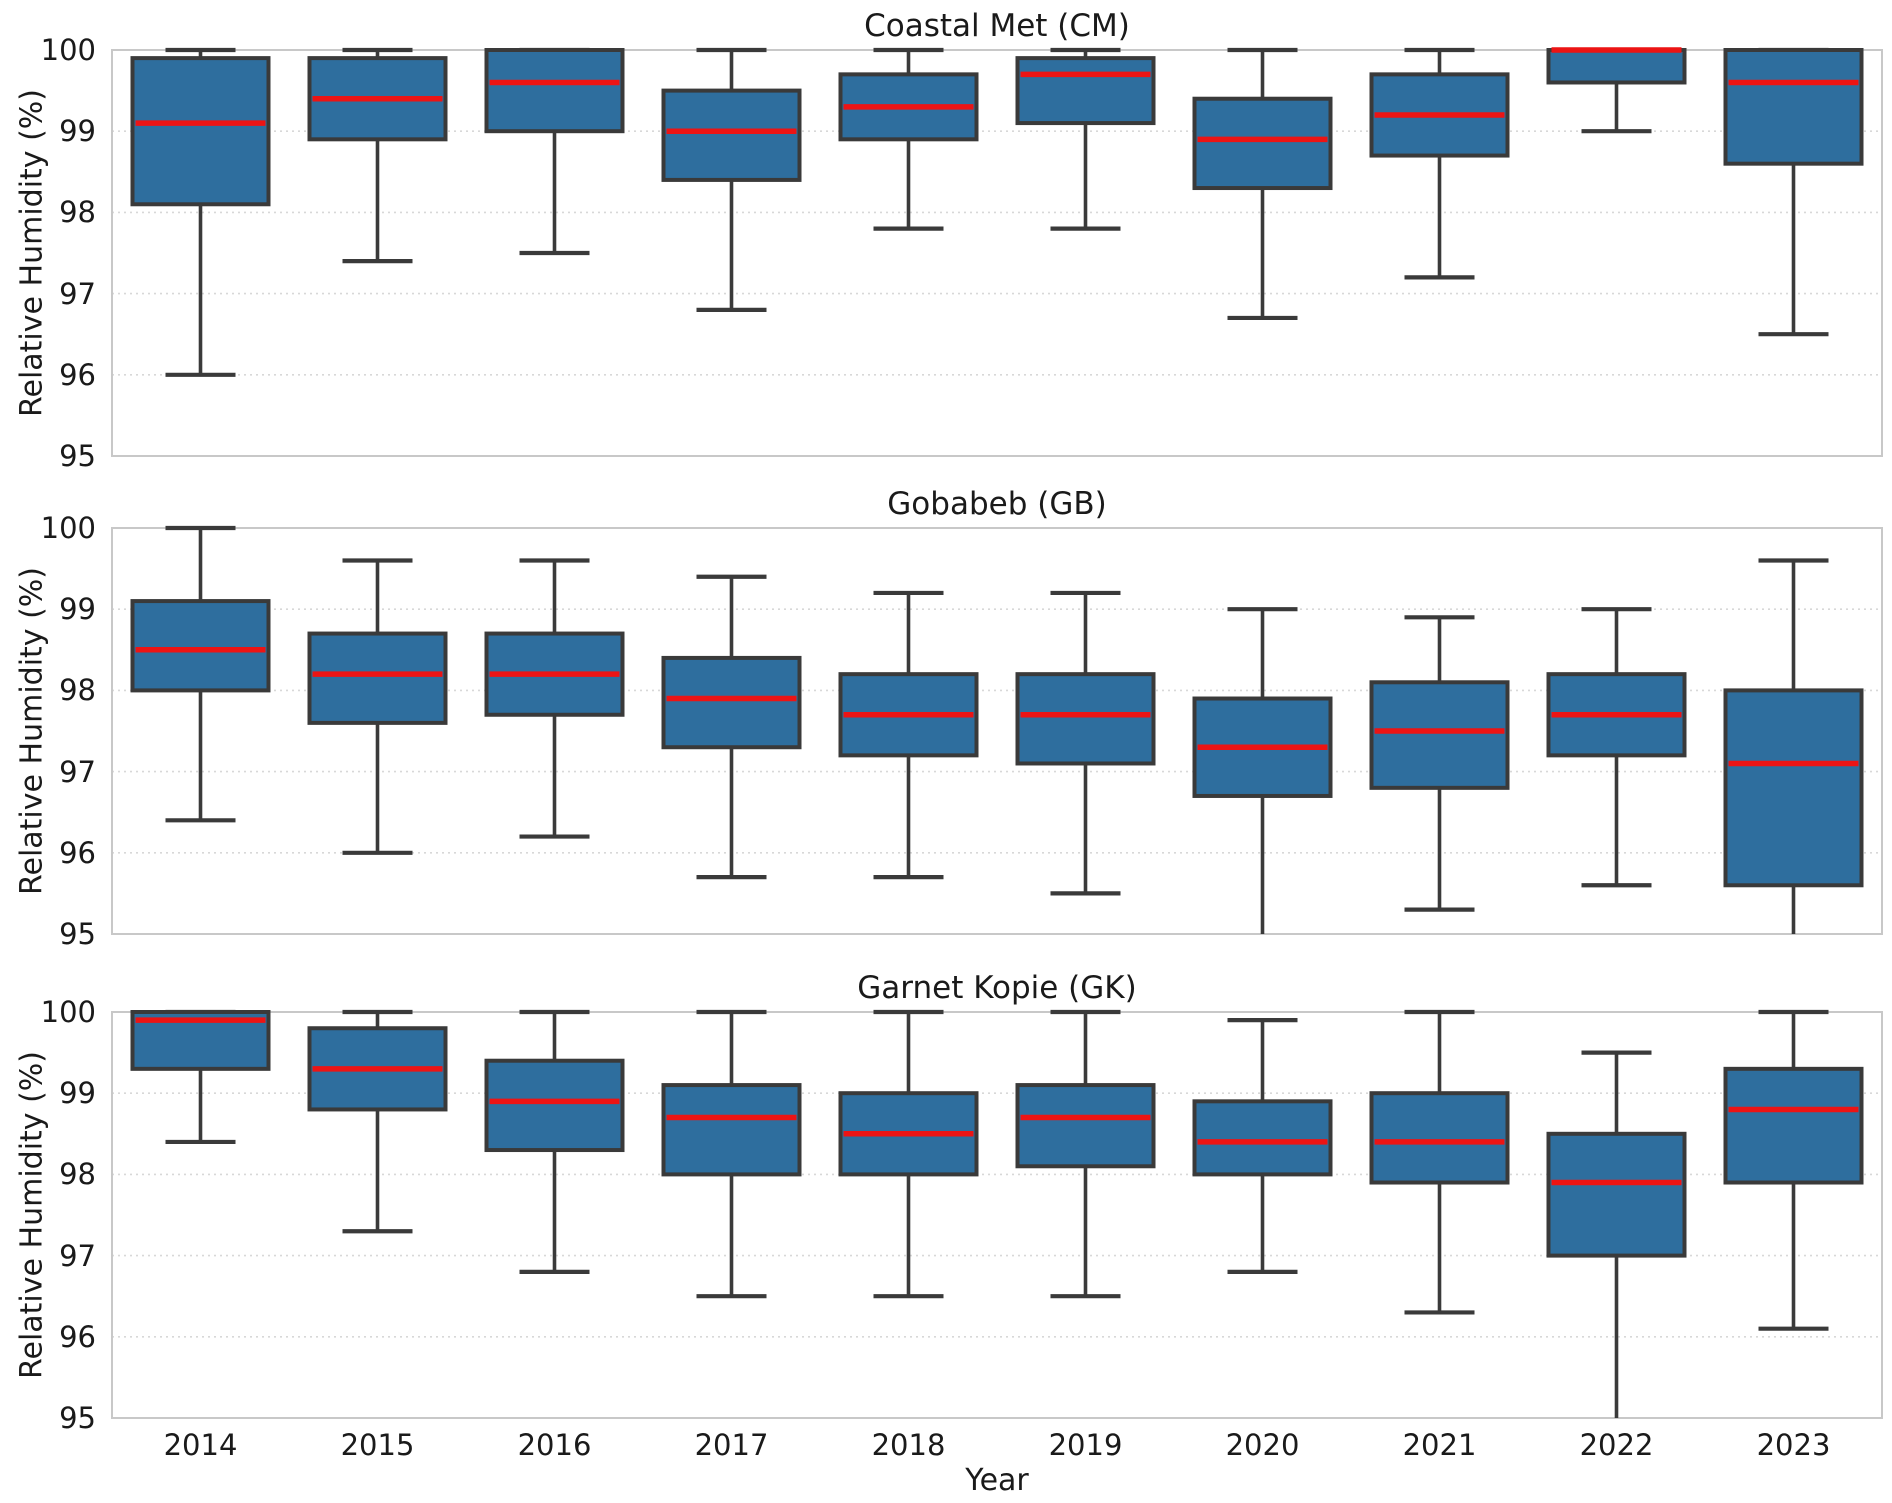 Image resolution: width=1892 pixels, height=1503 pixels. What do you see at coordinates (997, 988) in the screenshot?
I see `subplot-title-garnet-kopie: Garnet Kopie (GK)` at bounding box center [997, 988].